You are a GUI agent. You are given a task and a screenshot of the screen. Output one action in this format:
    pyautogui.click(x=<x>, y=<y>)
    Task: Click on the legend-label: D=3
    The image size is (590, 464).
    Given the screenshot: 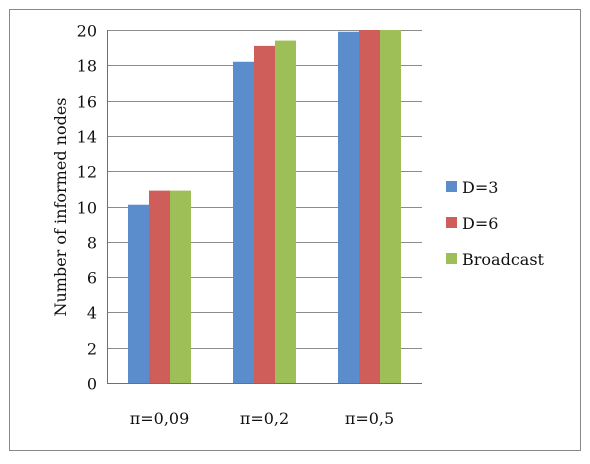 What is the action you would take?
    pyautogui.click(x=480, y=187)
    